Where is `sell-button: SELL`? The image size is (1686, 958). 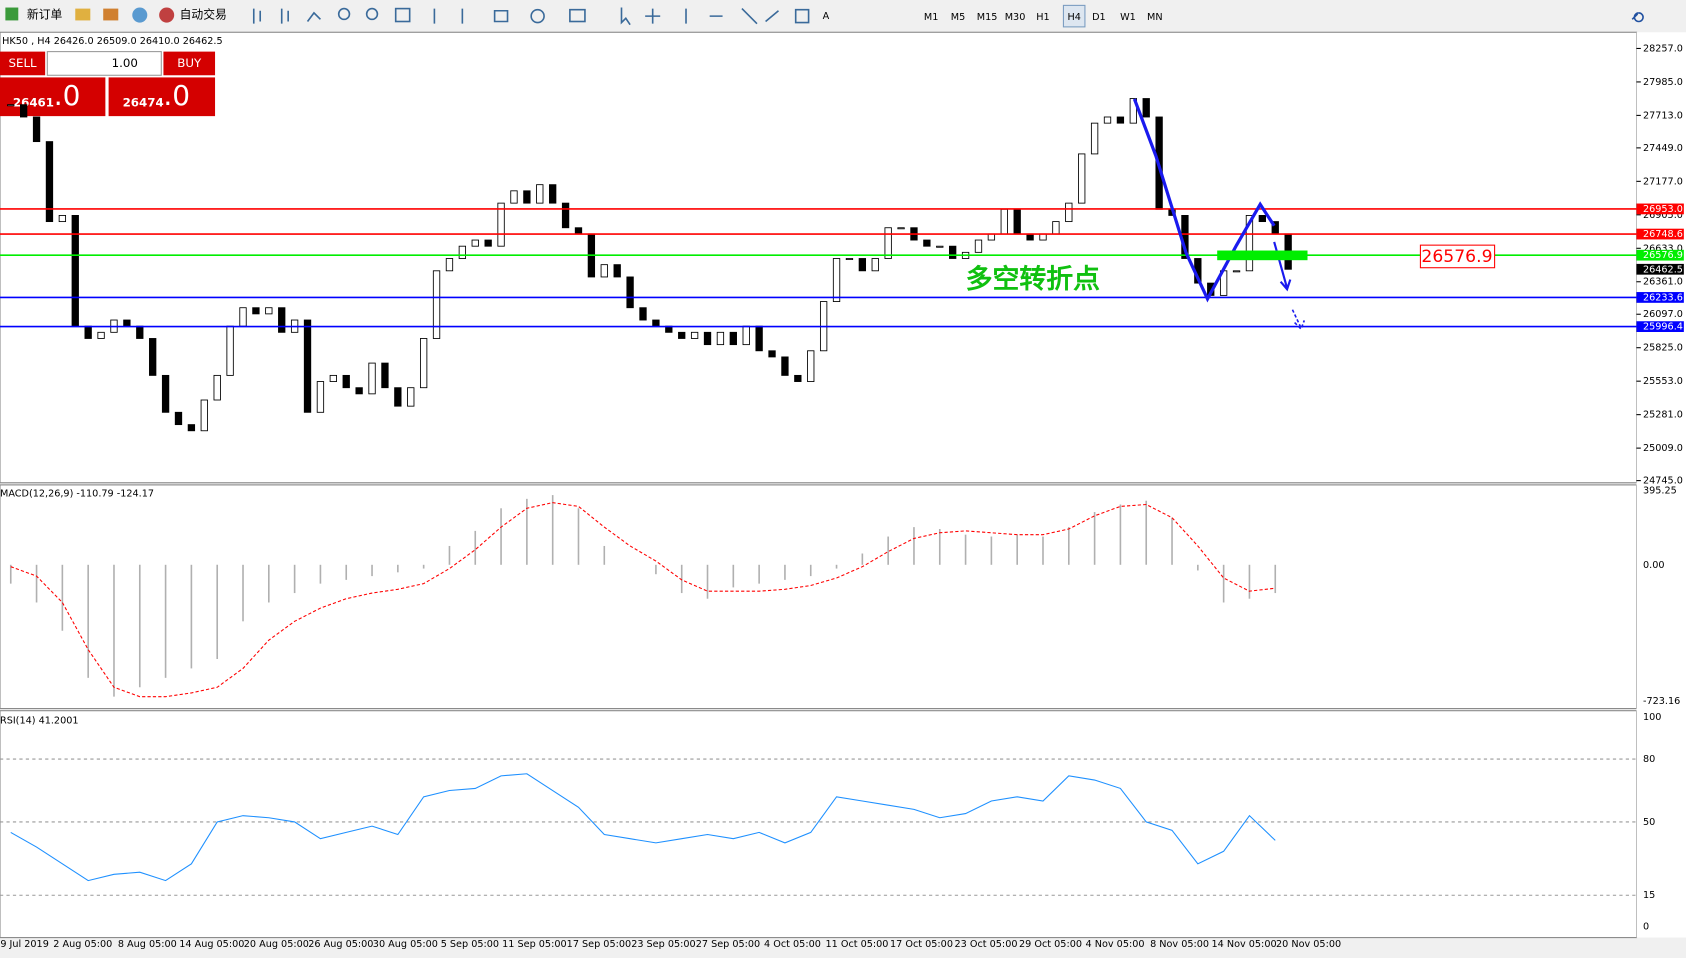 sell-button: SELL is located at coordinates (23, 63).